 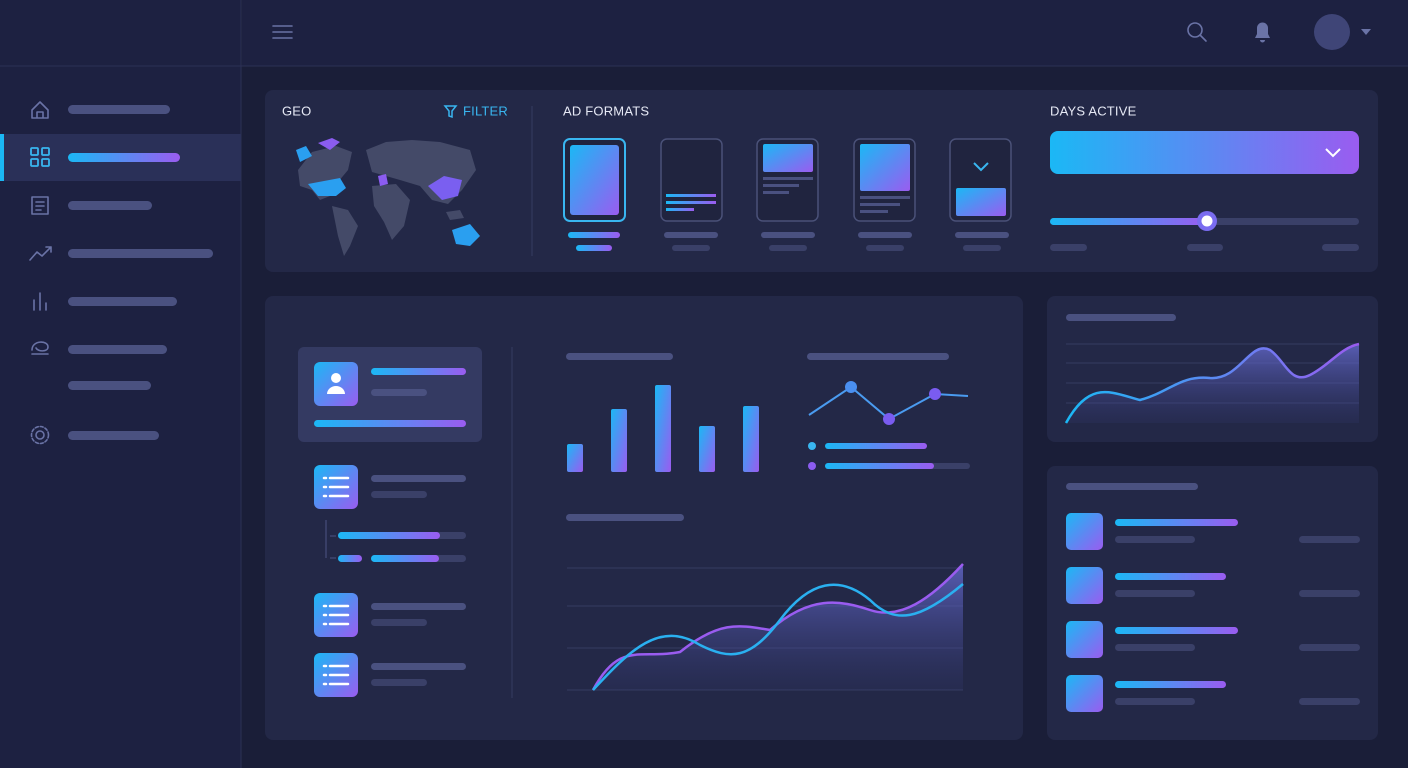 I want to click on days-active-slider, so click(x=1204, y=231).